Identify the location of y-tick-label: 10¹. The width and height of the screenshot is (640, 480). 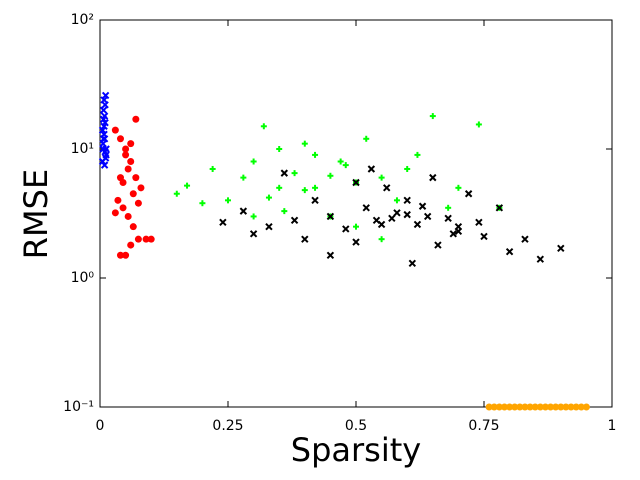
(82, 149).